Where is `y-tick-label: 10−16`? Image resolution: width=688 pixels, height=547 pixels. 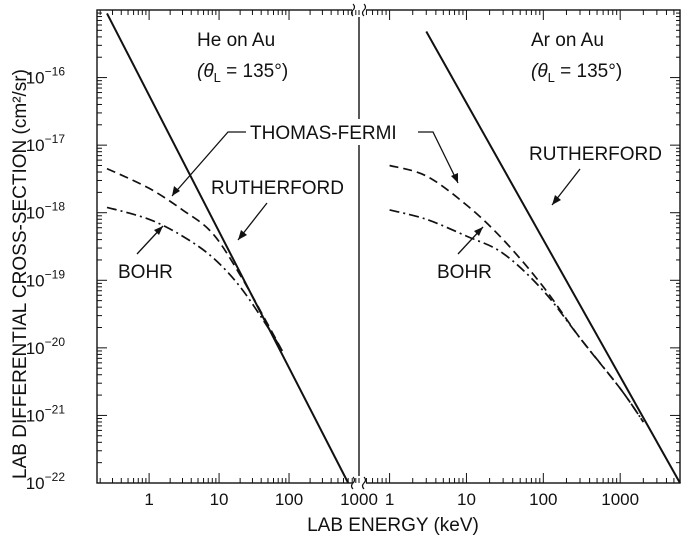
y-tick-label: 10−16 is located at coordinates (46, 76).